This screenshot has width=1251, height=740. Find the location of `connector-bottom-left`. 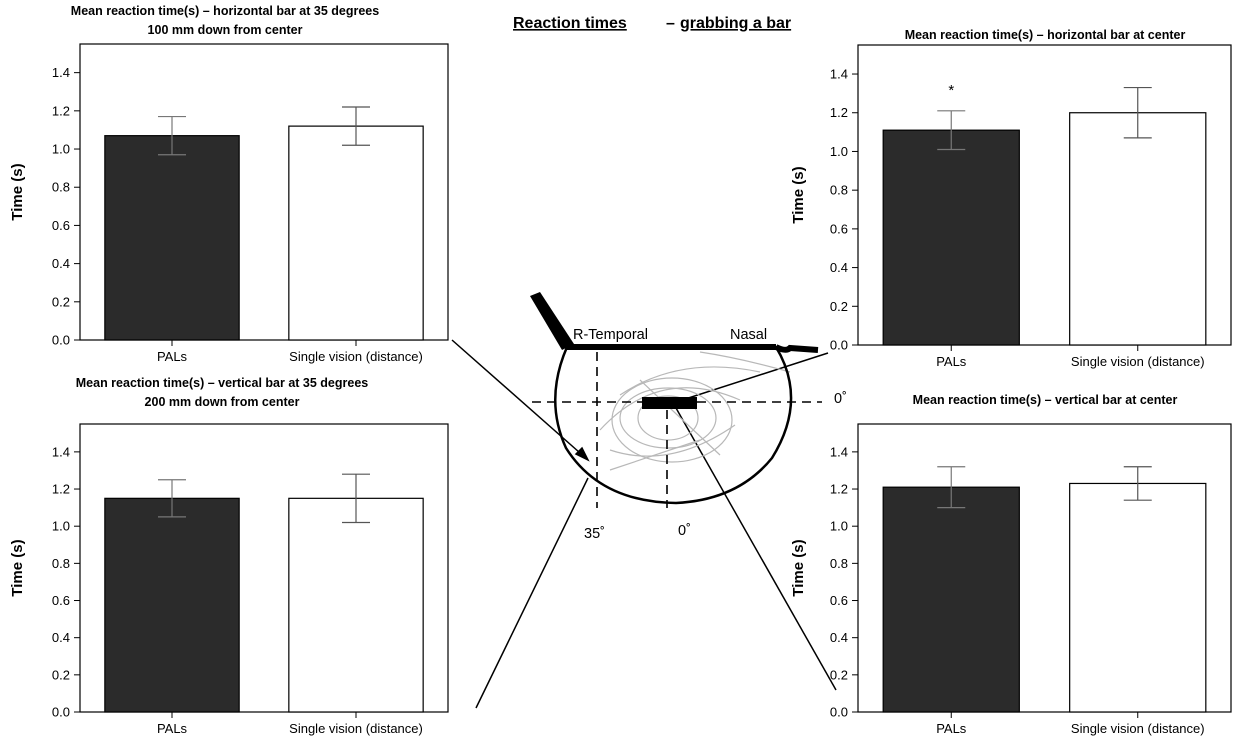

connector-bottom-left is located at coordinates (532, 593).